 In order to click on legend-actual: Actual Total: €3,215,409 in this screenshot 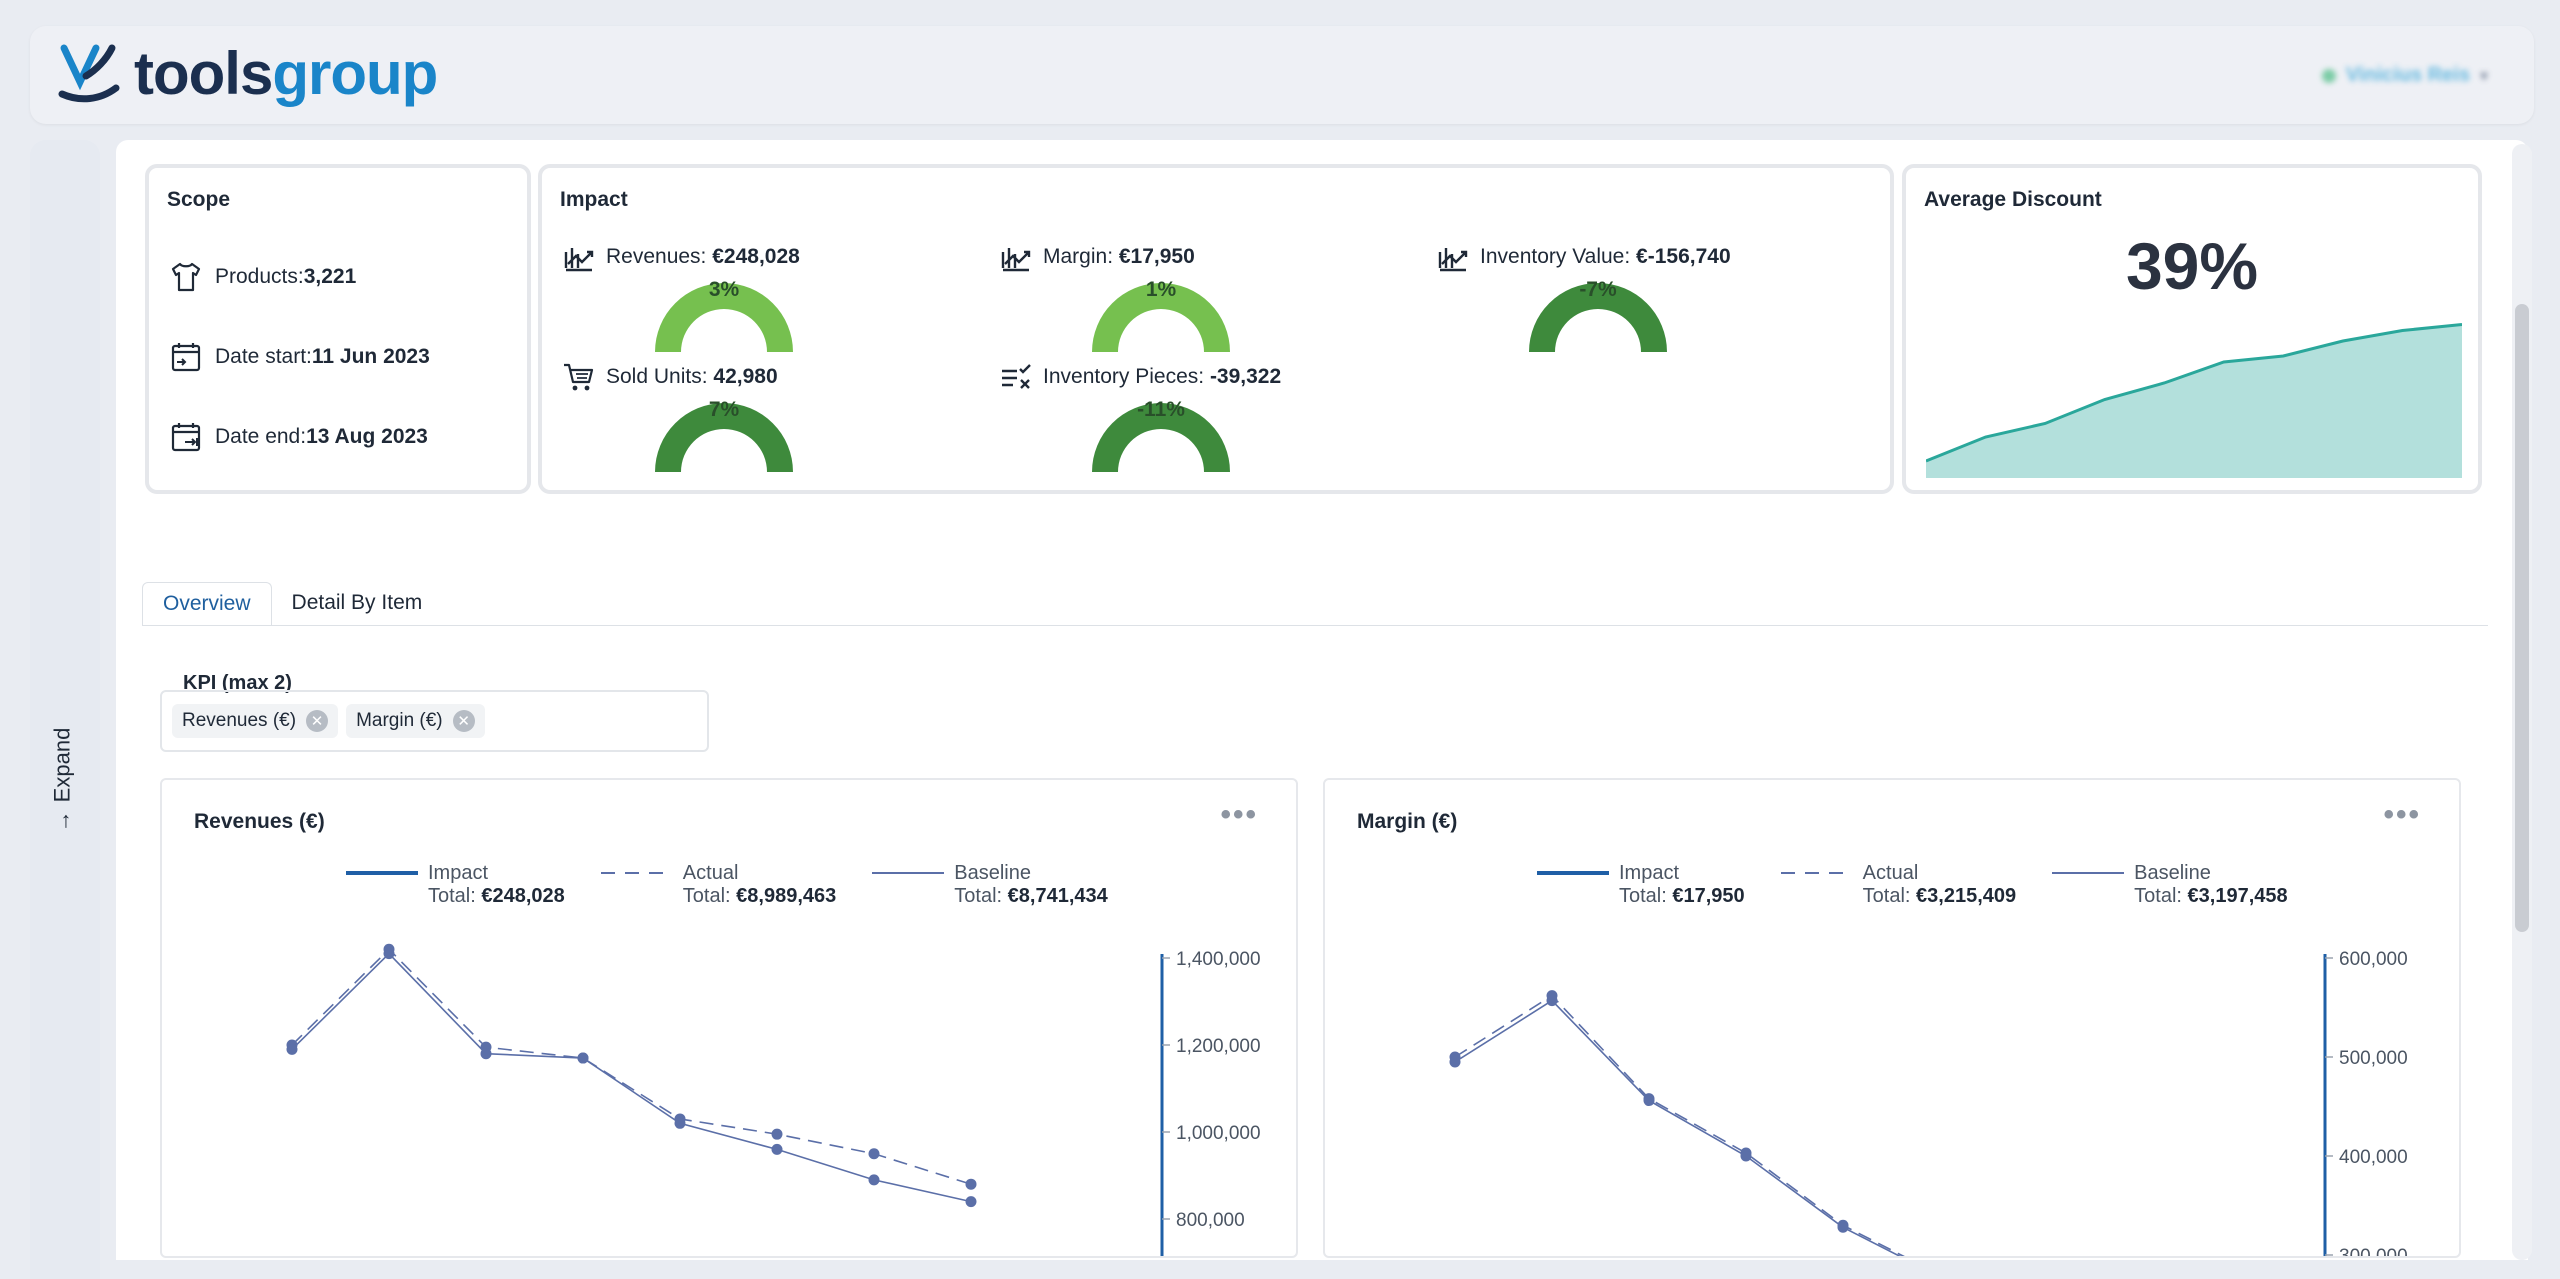, I will do `click(1898, 884)`.